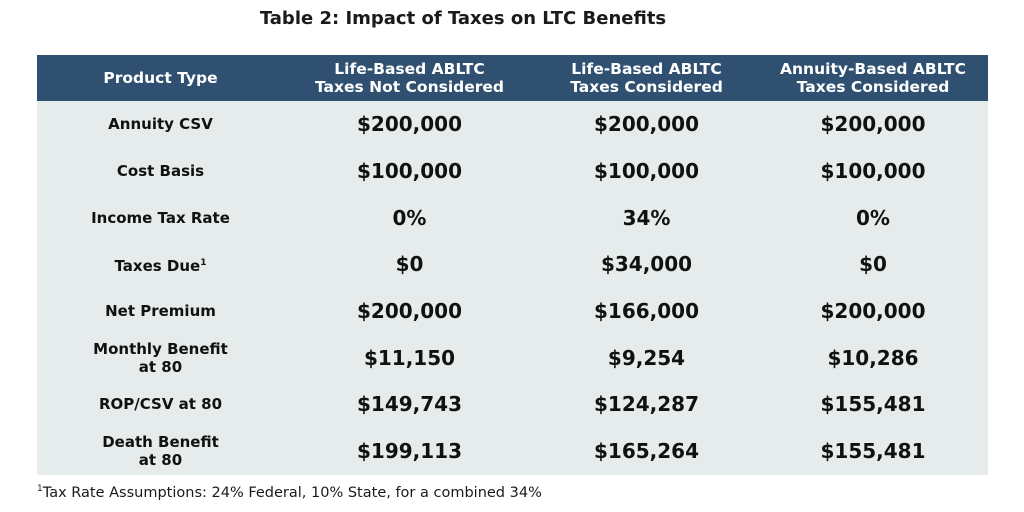 The image size is (1024, 512). Describe the element at coordinates (512, 404) in the screenshot. I see `table-row: ROP/CSV at 80 $149,743 $124,287 $155,481` at that location.